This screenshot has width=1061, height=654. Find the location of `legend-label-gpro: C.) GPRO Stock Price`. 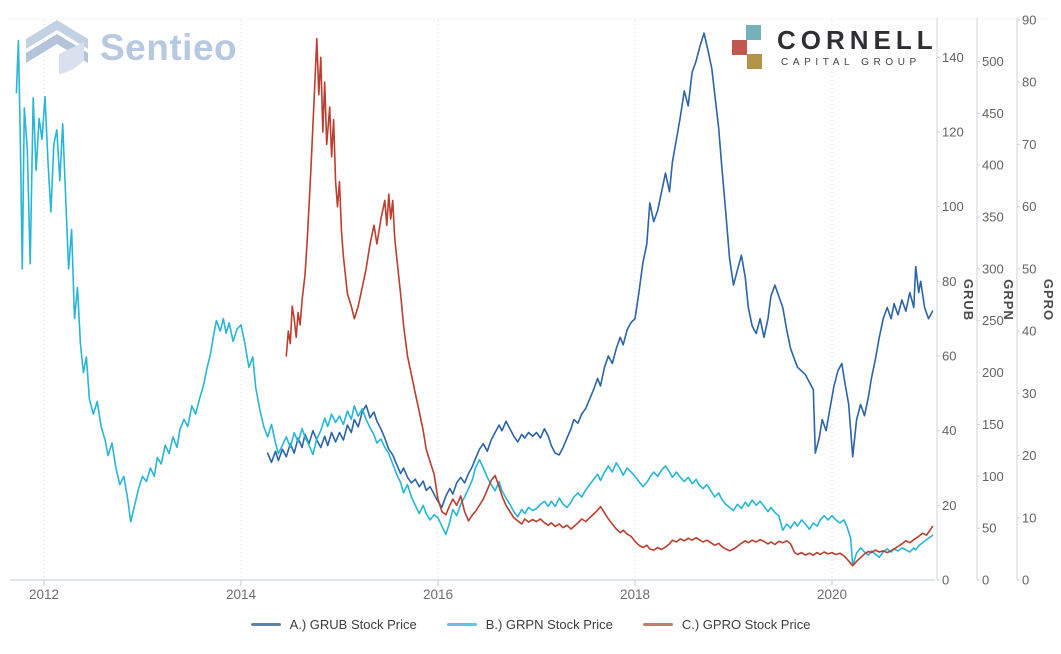

legend-label-gpro: C.) GPRO Stock Price is located at coordinates (746, 624).